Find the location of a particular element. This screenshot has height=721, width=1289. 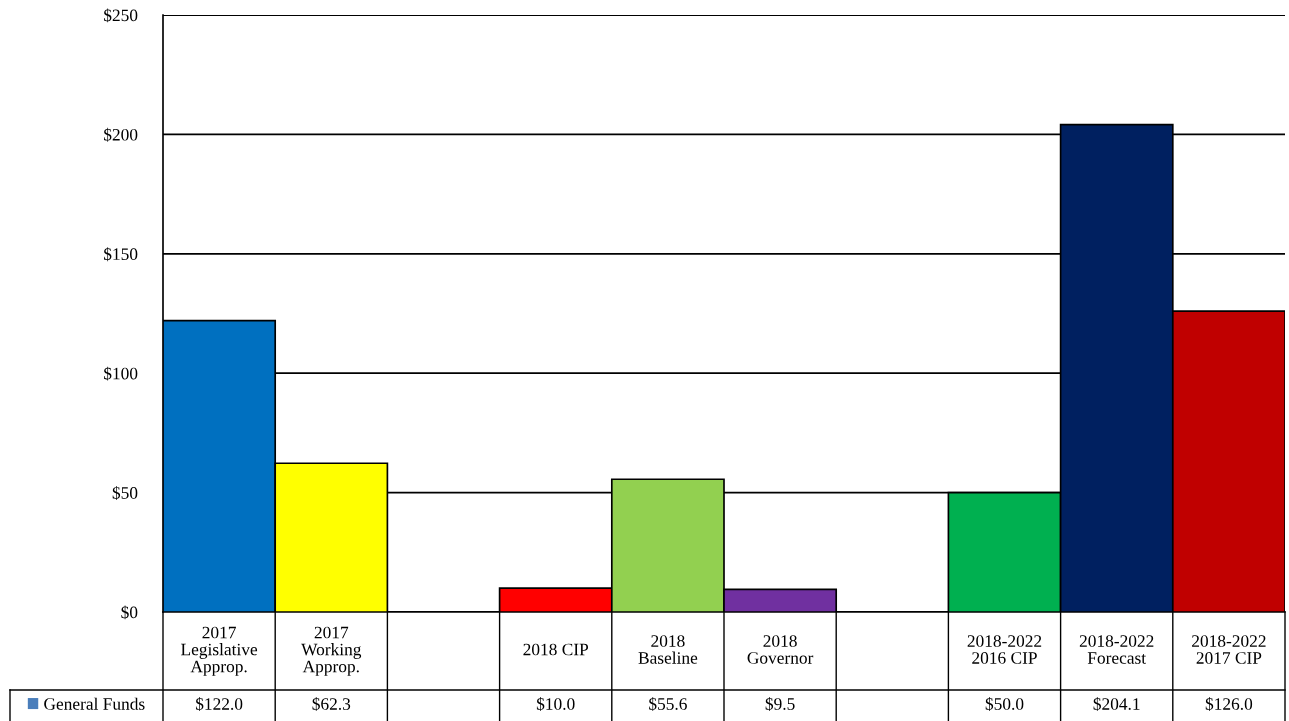

x-tick-label: 2018-2022 2016 CIP is located at coordinates (1004, 649).